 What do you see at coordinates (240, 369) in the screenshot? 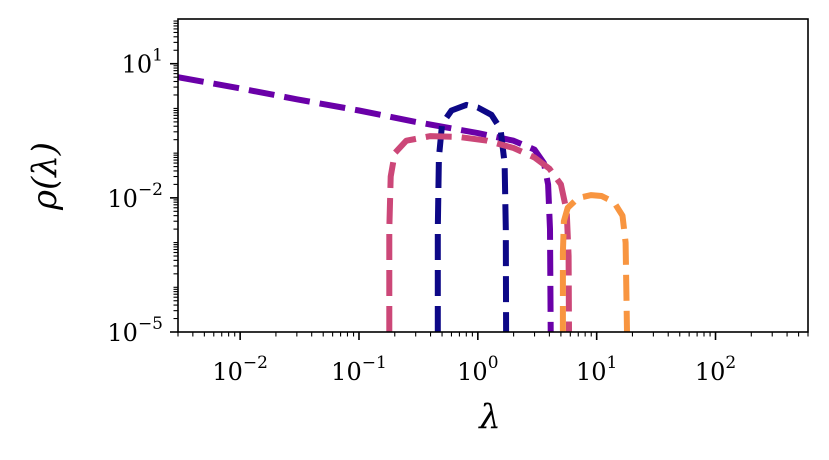
I see `x-tick-label: 10⁻²` at bounding box center [240, 369].